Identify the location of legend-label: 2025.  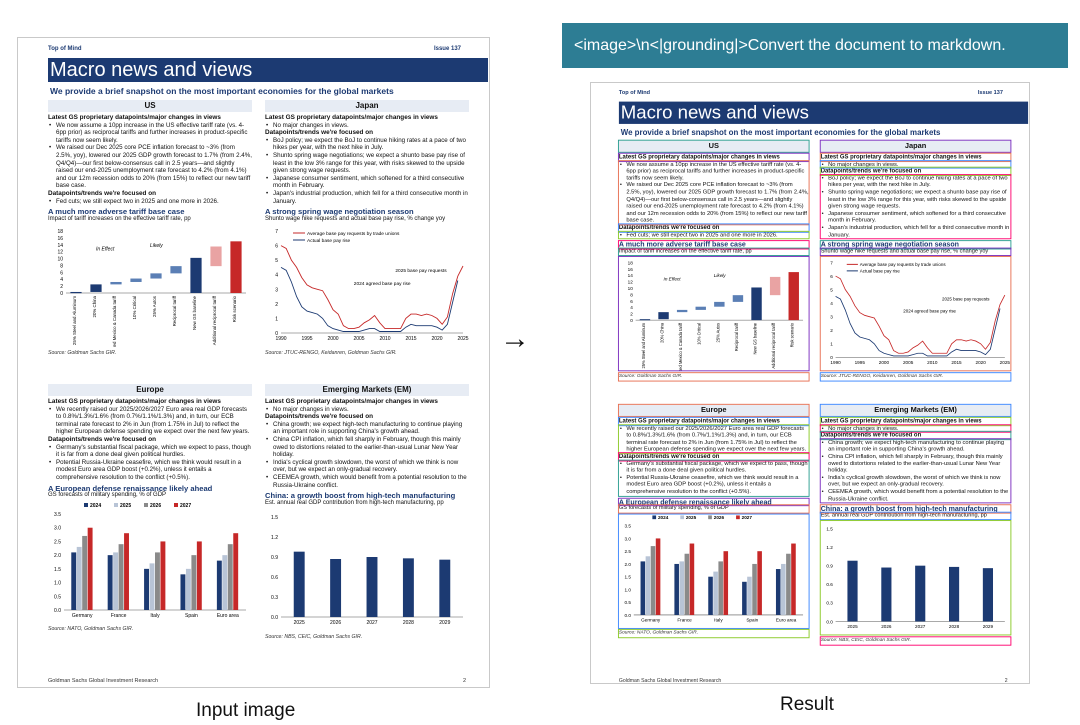
(691, 517).